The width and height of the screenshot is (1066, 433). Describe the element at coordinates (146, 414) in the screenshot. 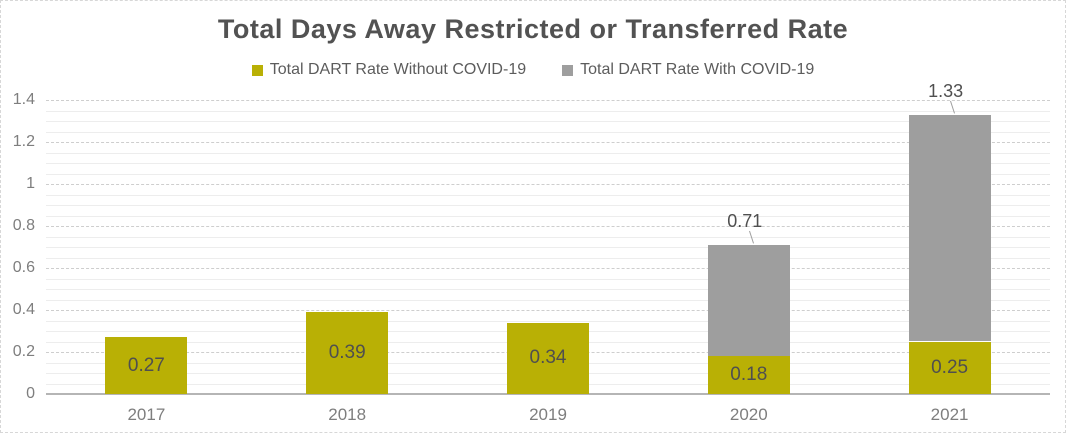

I see `x-axis-tick-label: 2017` at that location.